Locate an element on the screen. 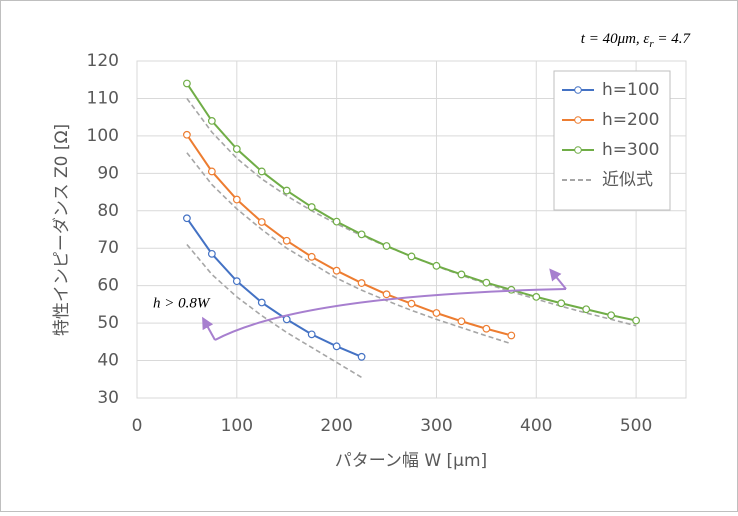 The image size is (738, 516). y-tick-label: 70 is located at coordinates (108, 248).